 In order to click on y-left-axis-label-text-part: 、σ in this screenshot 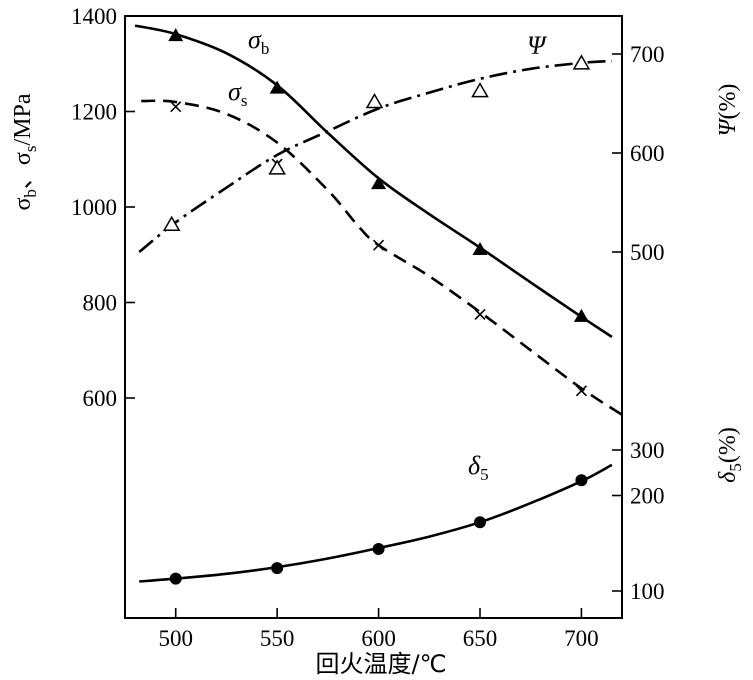, I will do `click(23, 170)`.